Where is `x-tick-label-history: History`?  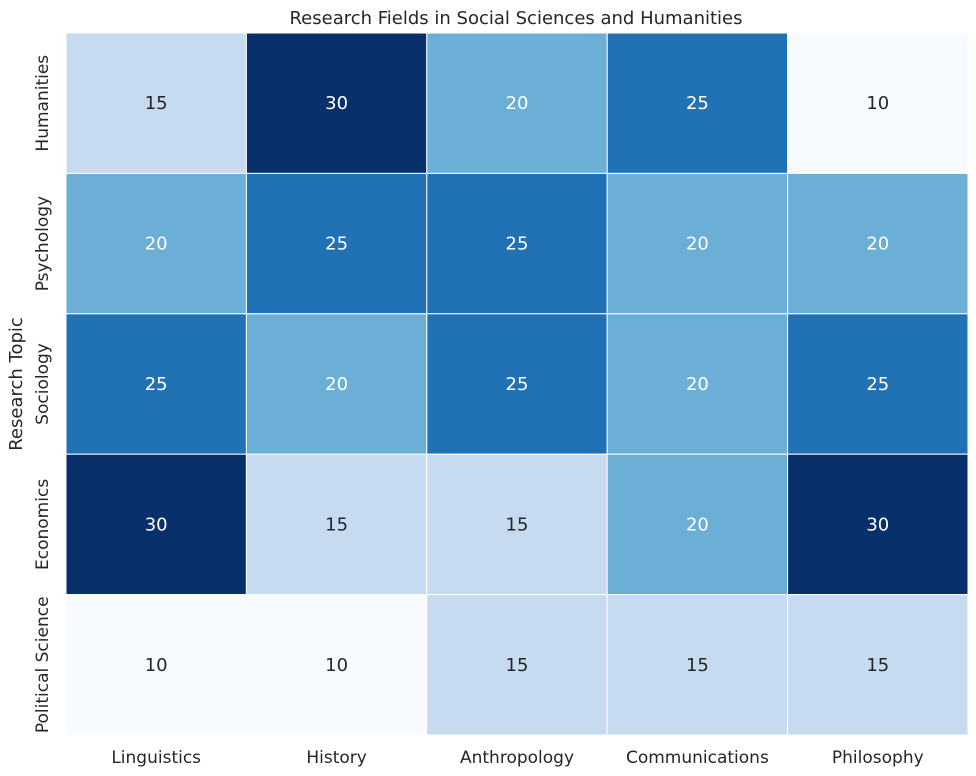 x-tick-label-history: History is located at coordinates (336, 758).